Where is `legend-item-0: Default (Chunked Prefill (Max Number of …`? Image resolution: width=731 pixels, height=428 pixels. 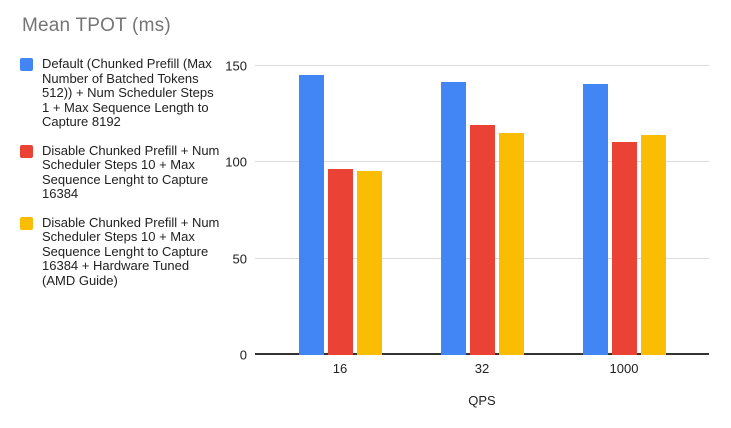
legend-item-0: Default (Chunked Prefill (Max Number of … is located at coordinates (122, 93).